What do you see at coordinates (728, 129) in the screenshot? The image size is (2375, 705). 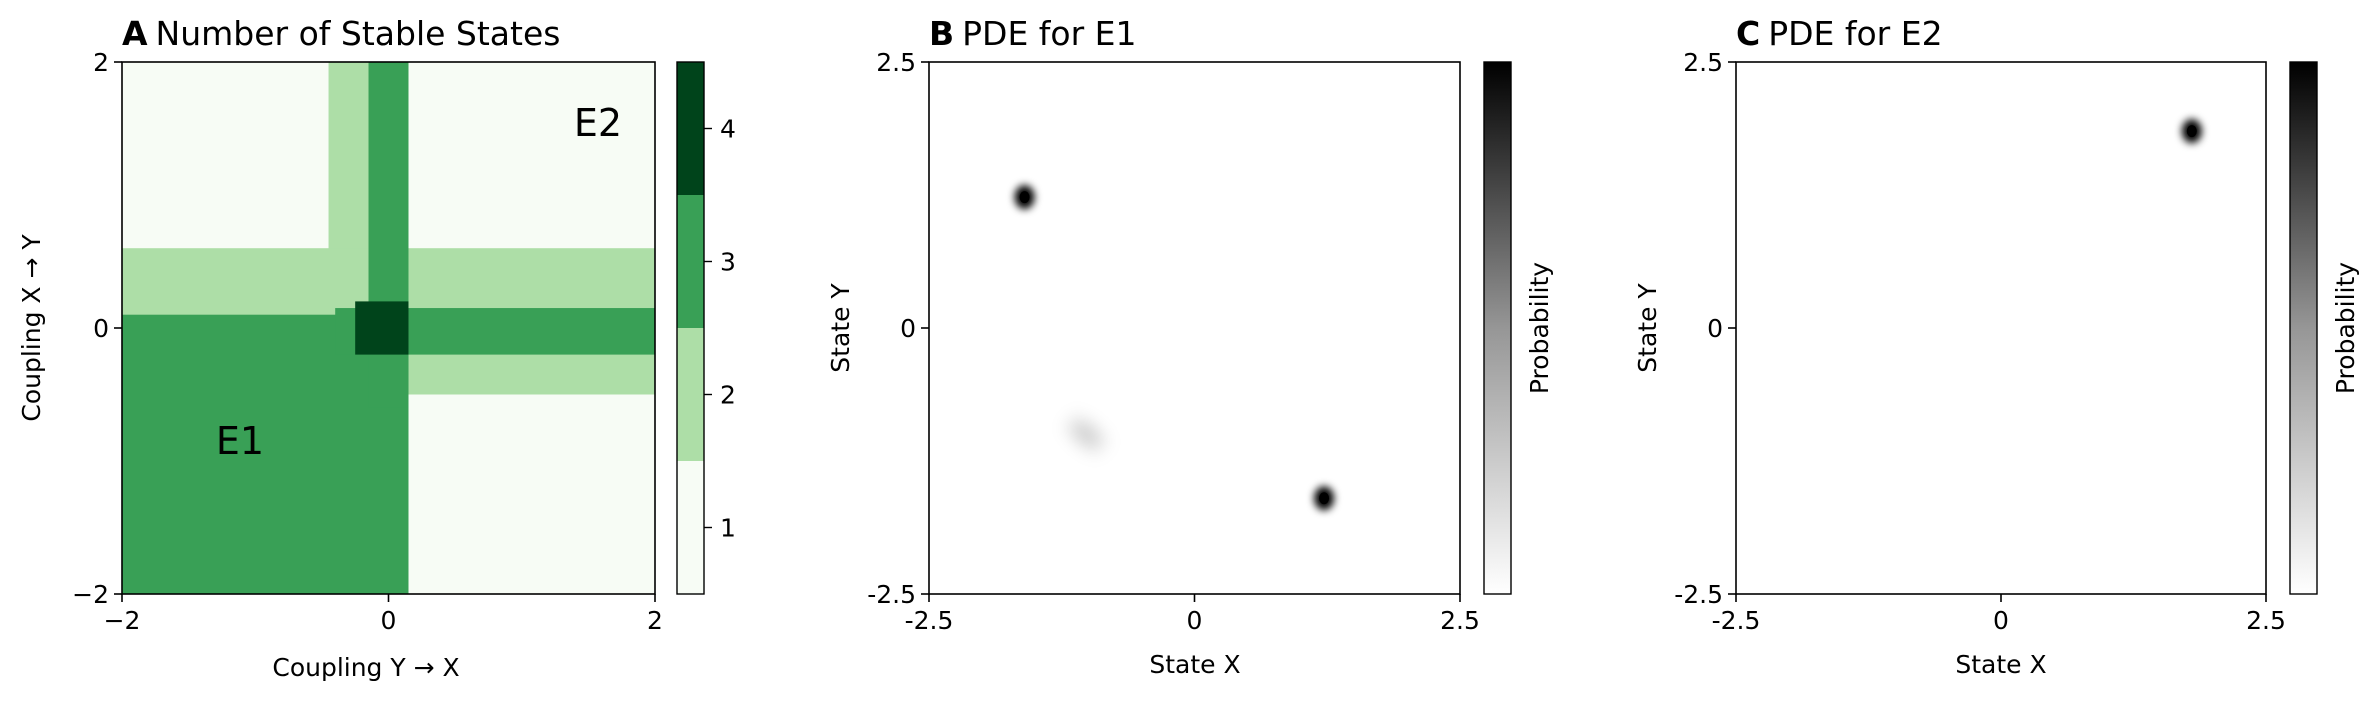 I see `colorbar-tick-label: 4` at bounding box center [728, 129].